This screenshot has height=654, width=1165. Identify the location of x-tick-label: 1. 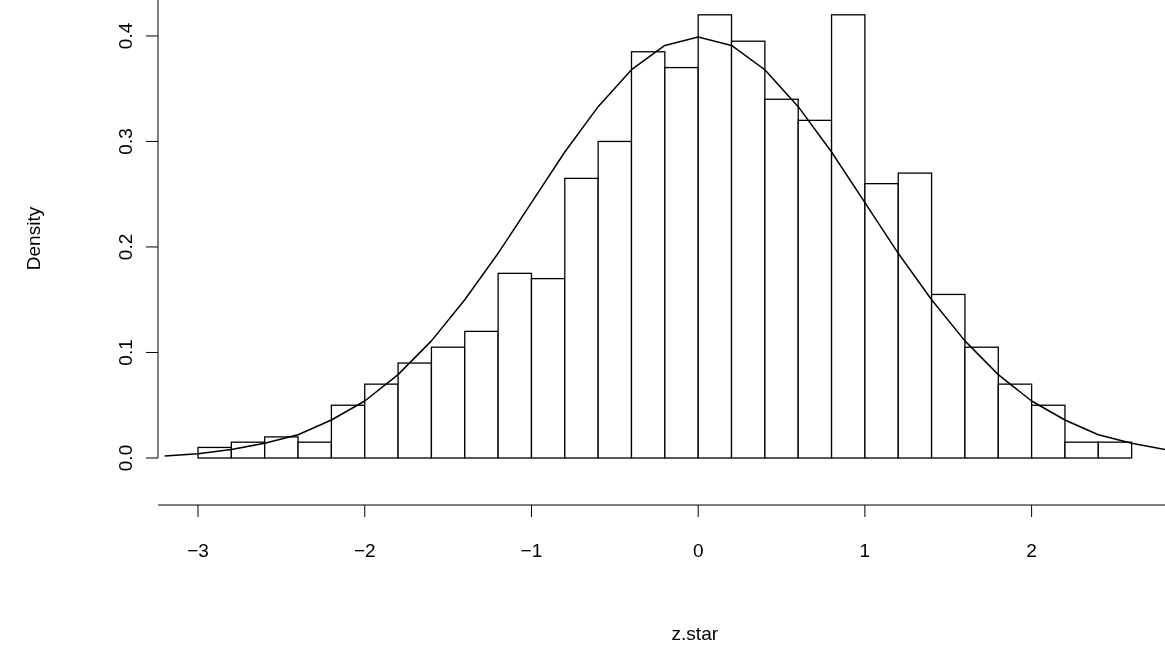
(865, 550).